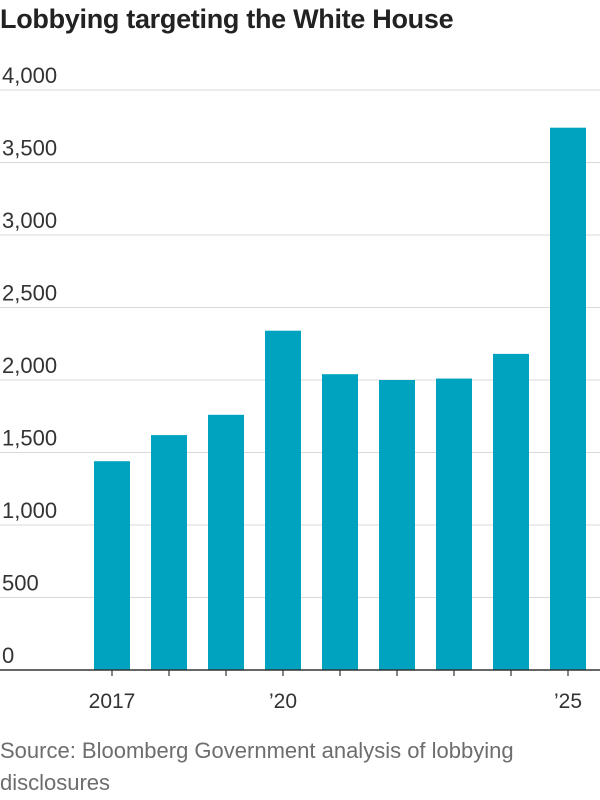 Image resolution: width=600 pixels, height=800 pixels. What do you see at coordinates (29, 220) in the screenshot?
I see `y-tick-label: 3,000` at bounding box center [29, 220].